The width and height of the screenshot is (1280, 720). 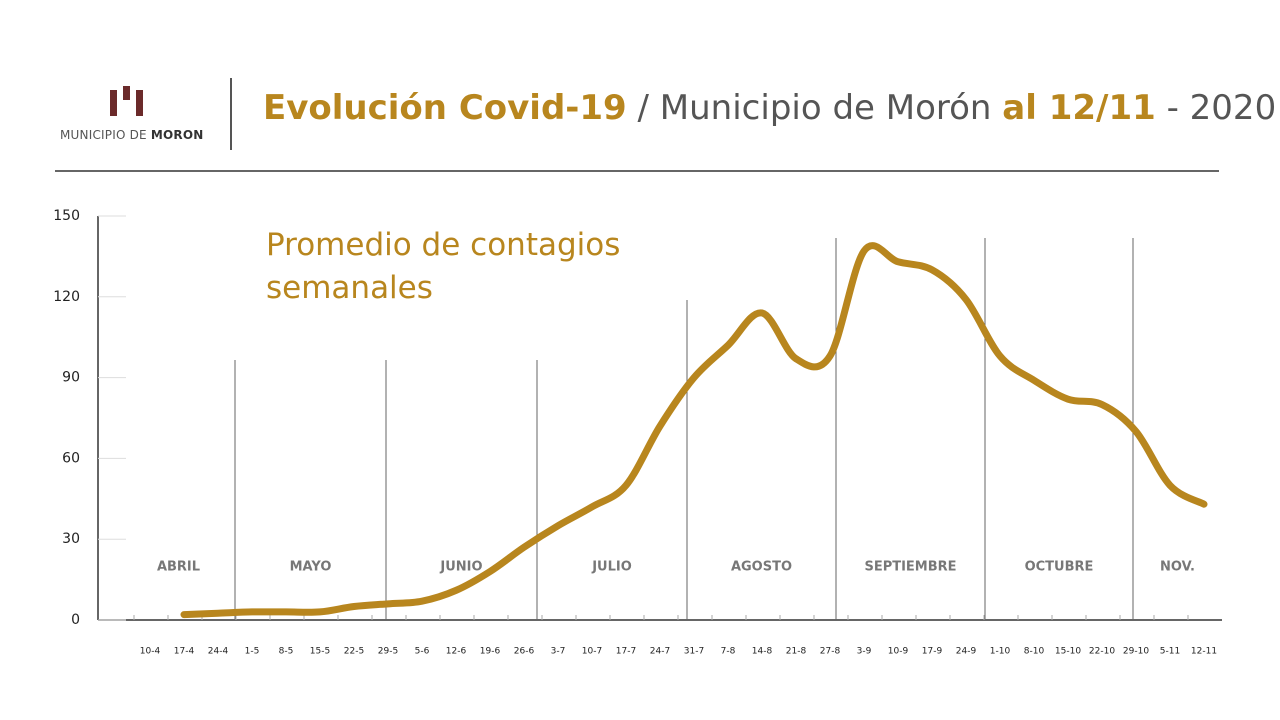 What do you see at coordinates (1079, 108) in the screenshot?
I see `title-part: al 12/11` at bounding box center [1079, 108].